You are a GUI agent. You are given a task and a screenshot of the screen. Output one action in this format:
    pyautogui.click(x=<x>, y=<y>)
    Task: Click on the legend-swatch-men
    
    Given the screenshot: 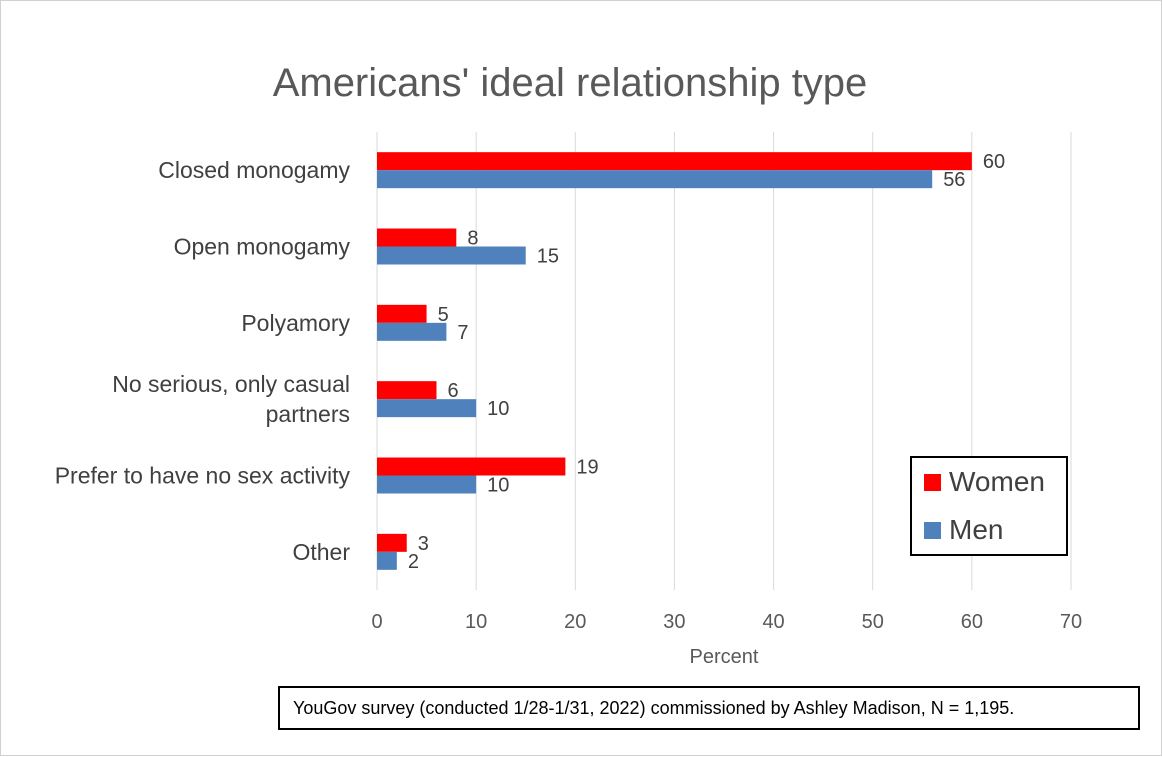 What is the action you would take?
    pyautogui.click(x=932, y=530)
    